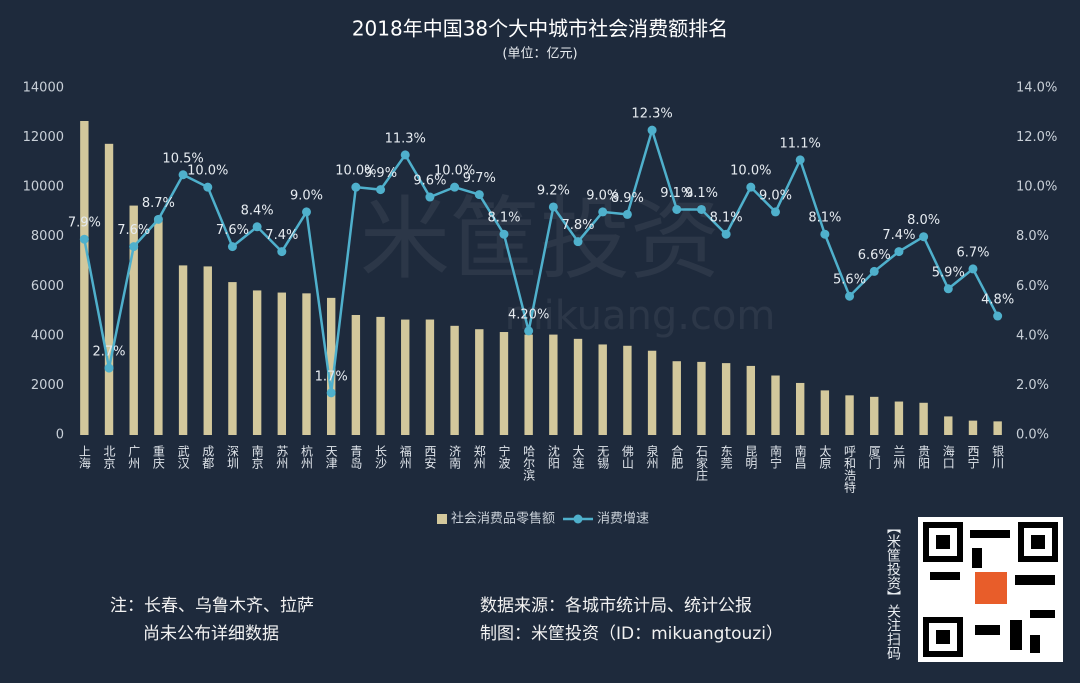 This screenshot has height=683, width=1080. I want to click on x-tick-label: 成都, so click(208, 457).